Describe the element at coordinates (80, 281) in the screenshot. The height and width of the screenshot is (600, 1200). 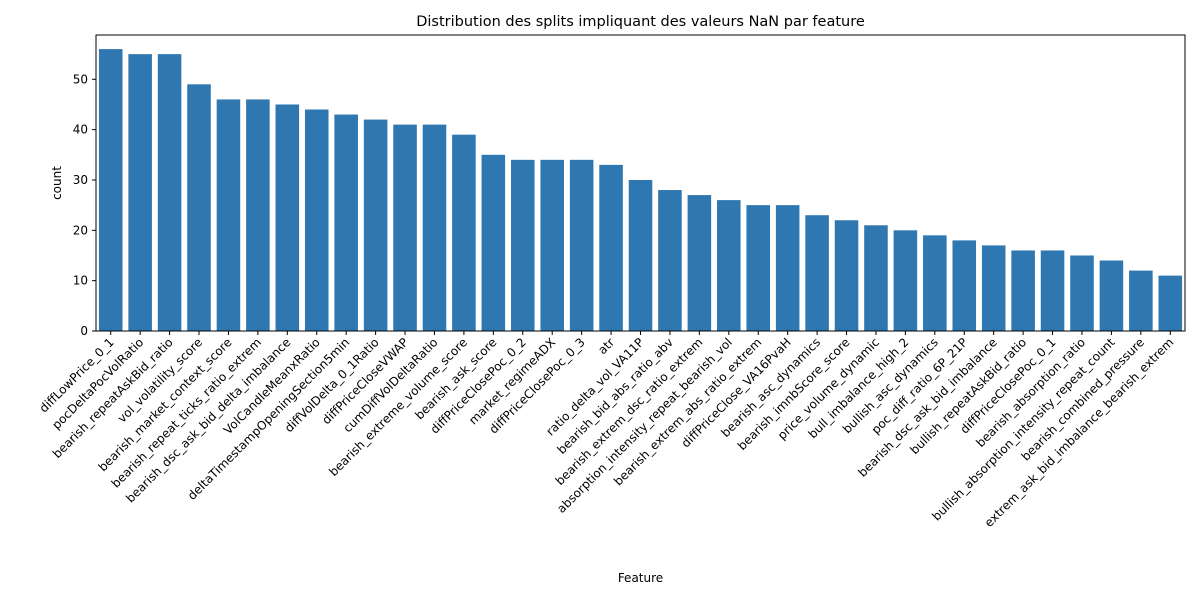
I see `y-tick-label: 10` at that location.